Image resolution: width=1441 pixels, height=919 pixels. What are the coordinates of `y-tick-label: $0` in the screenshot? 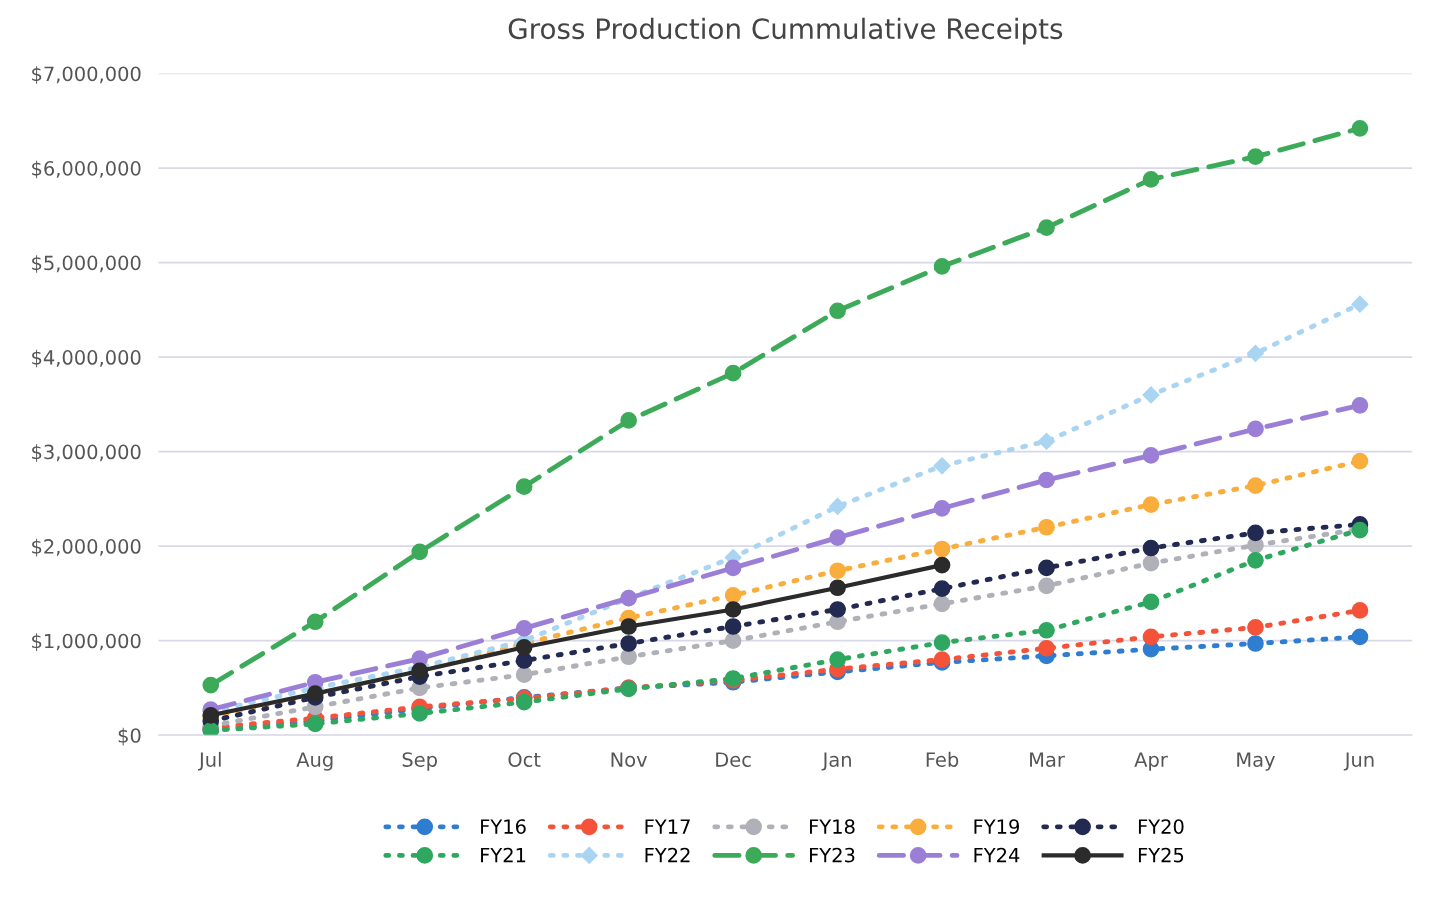 It's located at (129, 736).